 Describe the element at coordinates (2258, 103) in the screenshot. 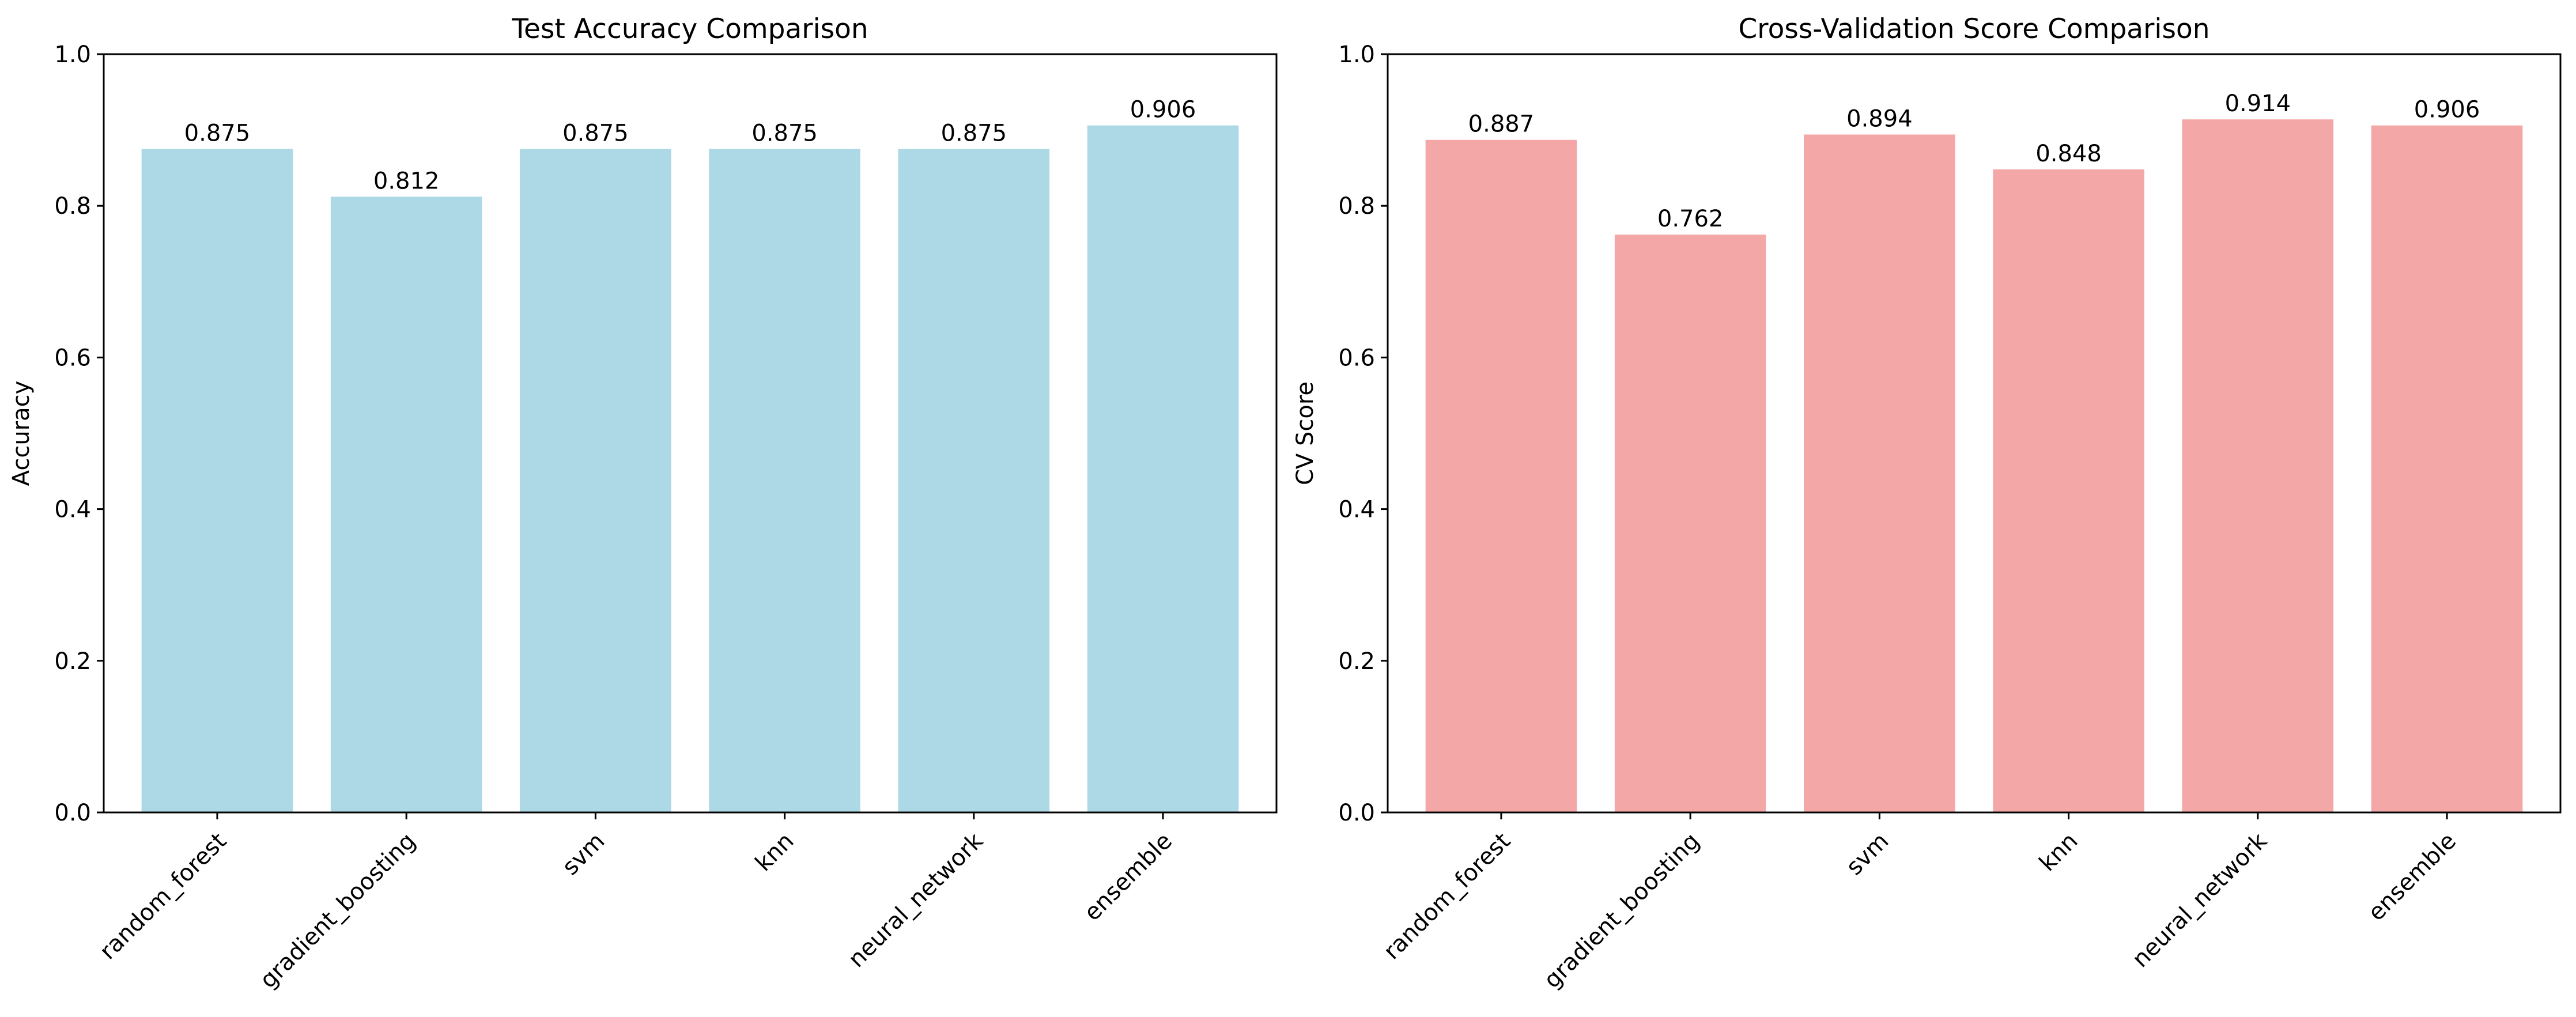

I see `bar-value-label: 0.914` at that location.